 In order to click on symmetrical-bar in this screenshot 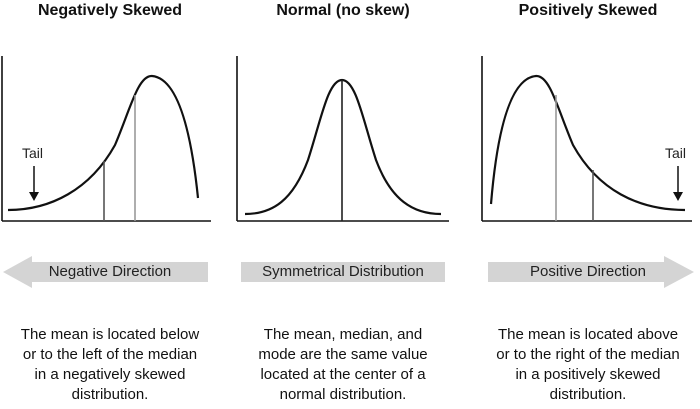, I will do `click(343, 272)`.